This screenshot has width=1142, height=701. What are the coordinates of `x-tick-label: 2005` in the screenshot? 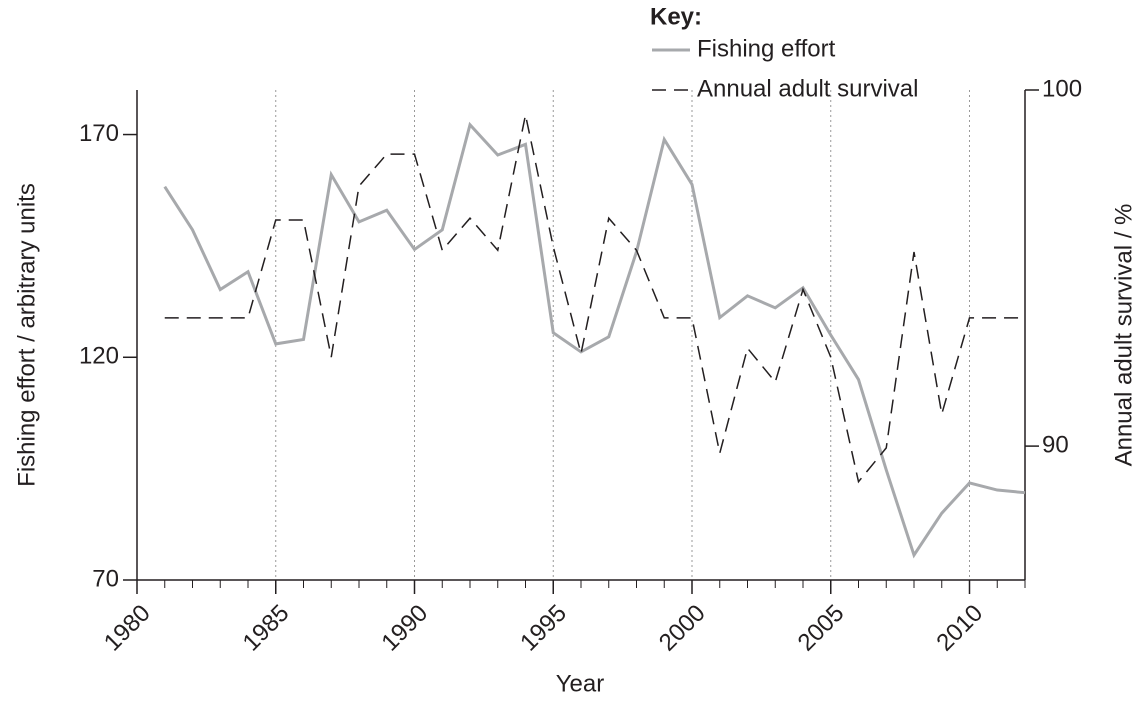 It's located at (821, 628).